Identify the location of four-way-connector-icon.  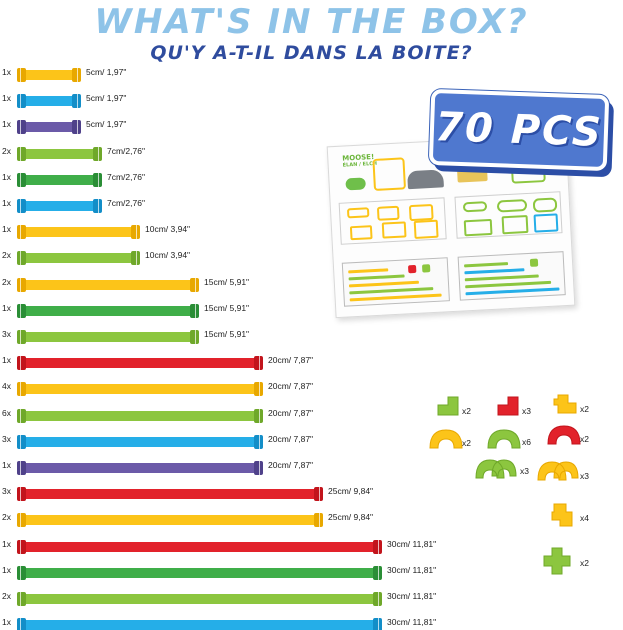
(557, 561).